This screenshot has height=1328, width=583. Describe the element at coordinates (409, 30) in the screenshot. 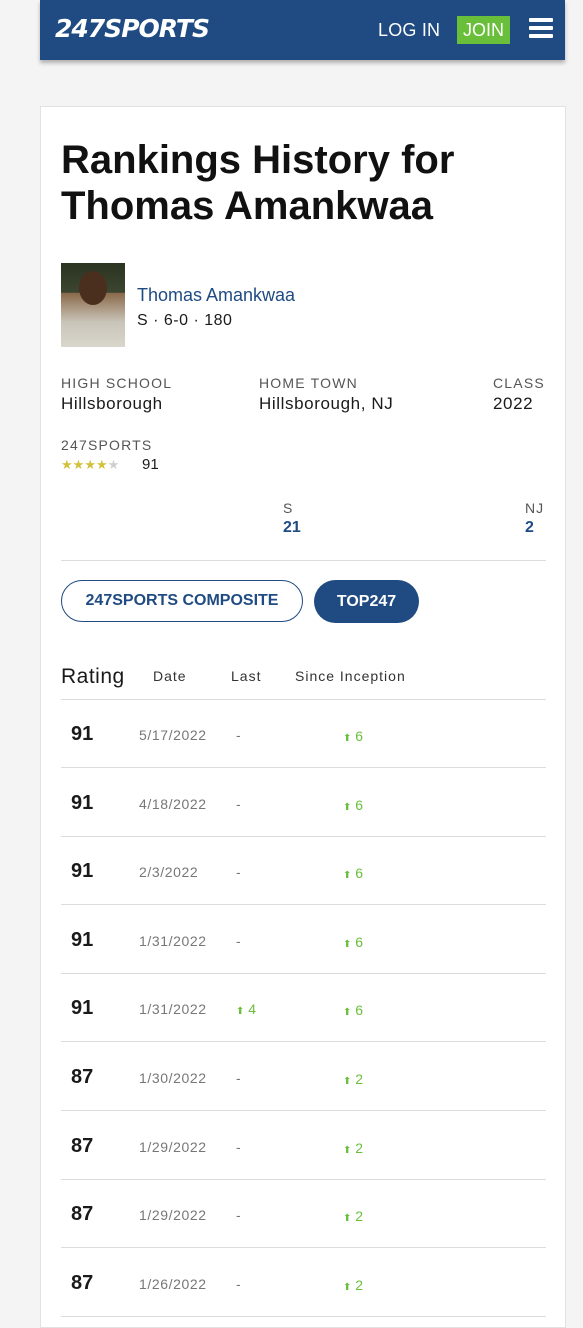

I see `login-link: LOG IN` at that location.